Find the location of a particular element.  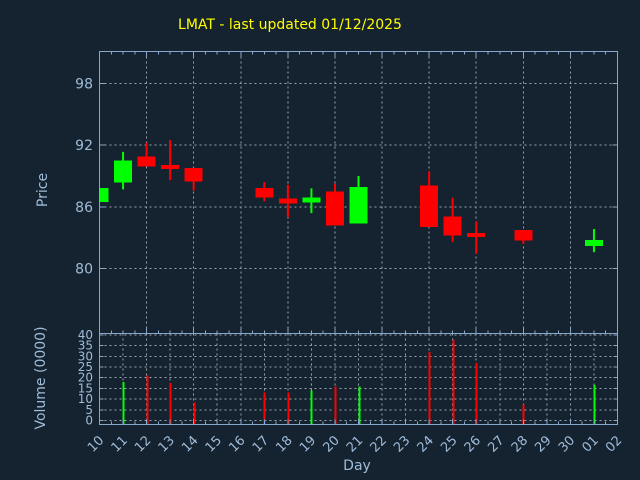

volume-tick-label: 35 is located at coordinates (85, 346).